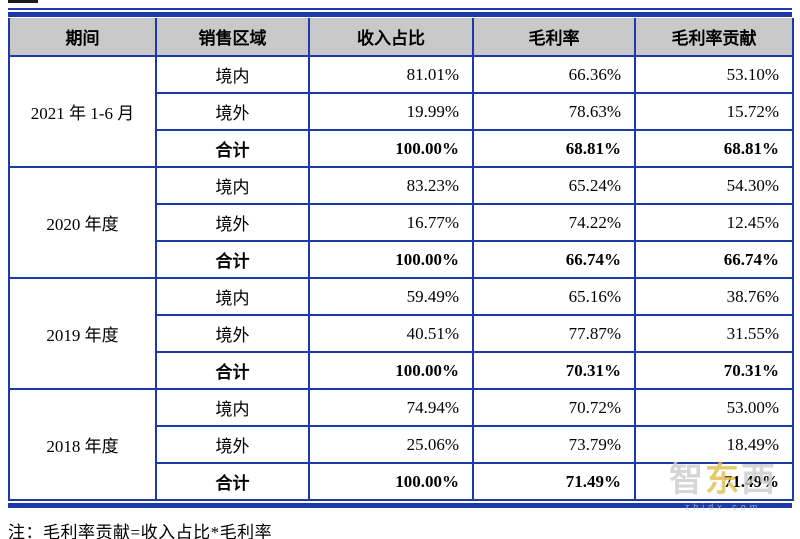 The height and width of the screenshot is (539, 800). What do you see at coordinates (391, 185) in the screenshot?
I see `revenue-share-cell: 83.23%` at bounding box center [391, 185].